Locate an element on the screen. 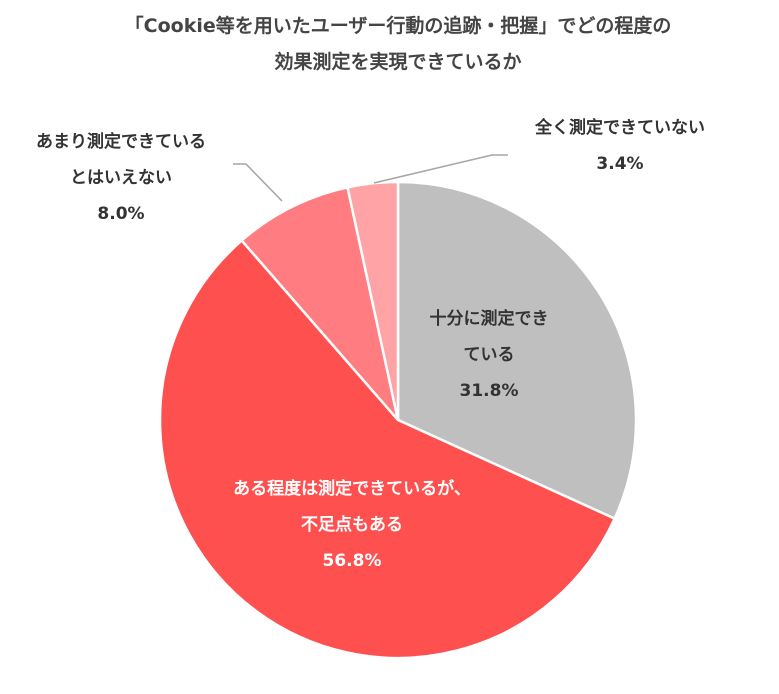 The width and height of the screenshot is (779, 694). slice-label-barely-measured-line-2: とはいえない is located at coordinates (121, 178).